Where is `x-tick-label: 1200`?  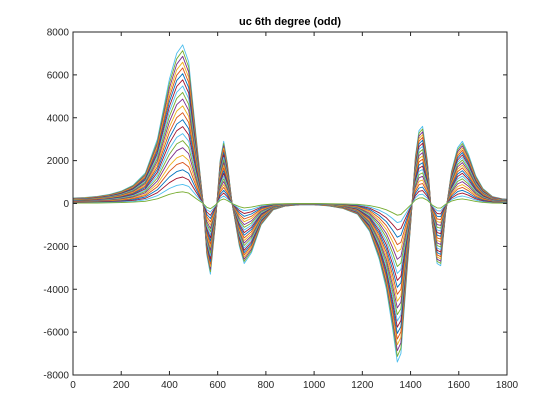 x-tick-label: 1200 is located at coordinates (362, 385).